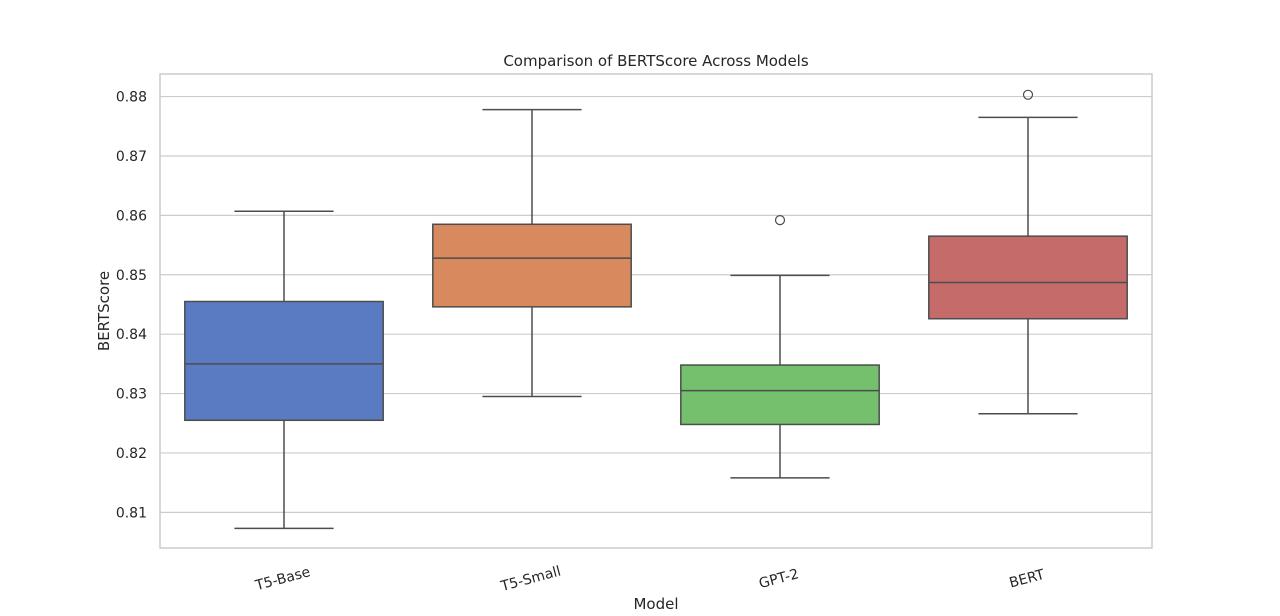 The width and height of the screenshot is (1280, 616). Describe the element at coordinates (131, 395) in the screenshot. I see `y-tick-label: 0.83` at that location.